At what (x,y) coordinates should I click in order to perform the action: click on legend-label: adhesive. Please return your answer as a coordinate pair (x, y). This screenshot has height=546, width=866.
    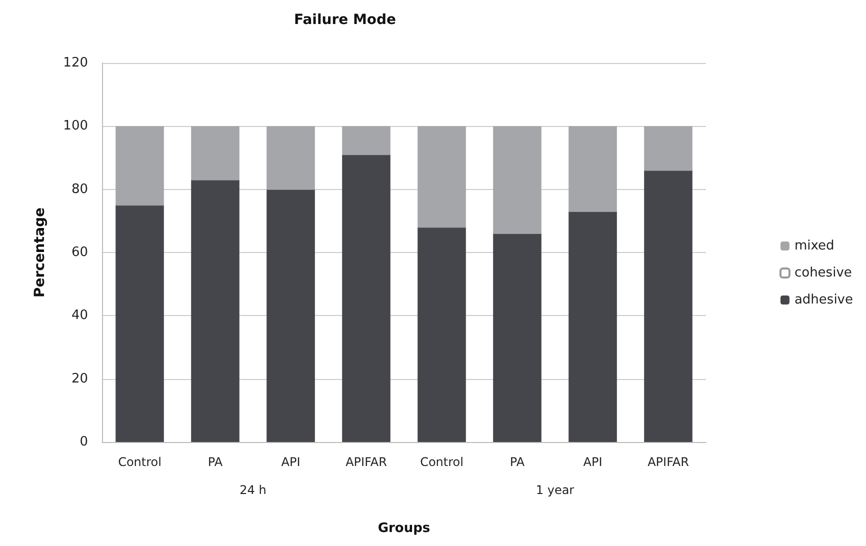
    Looking at the image, I should click on (824, 300).